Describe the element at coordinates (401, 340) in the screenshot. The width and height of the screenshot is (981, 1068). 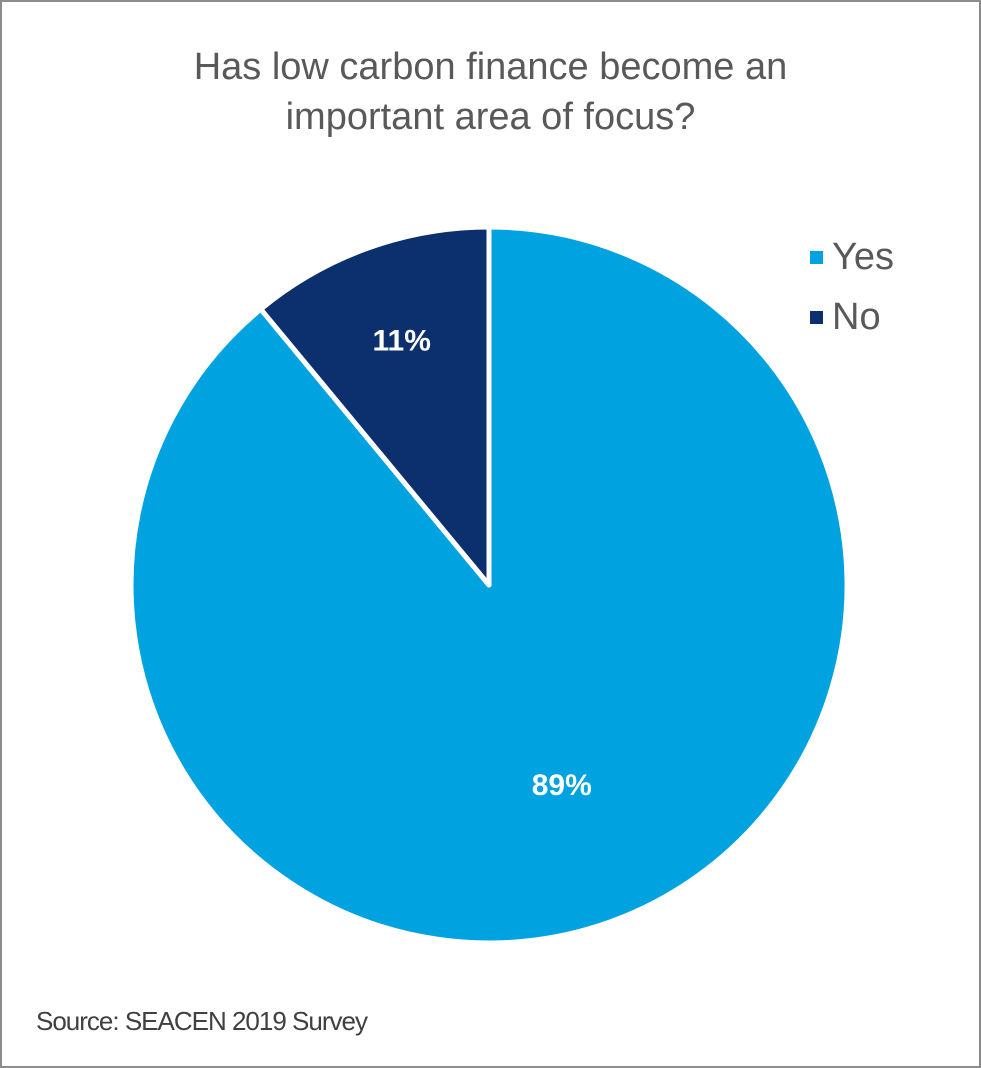
I see `data-label-no: 11%` at that location.